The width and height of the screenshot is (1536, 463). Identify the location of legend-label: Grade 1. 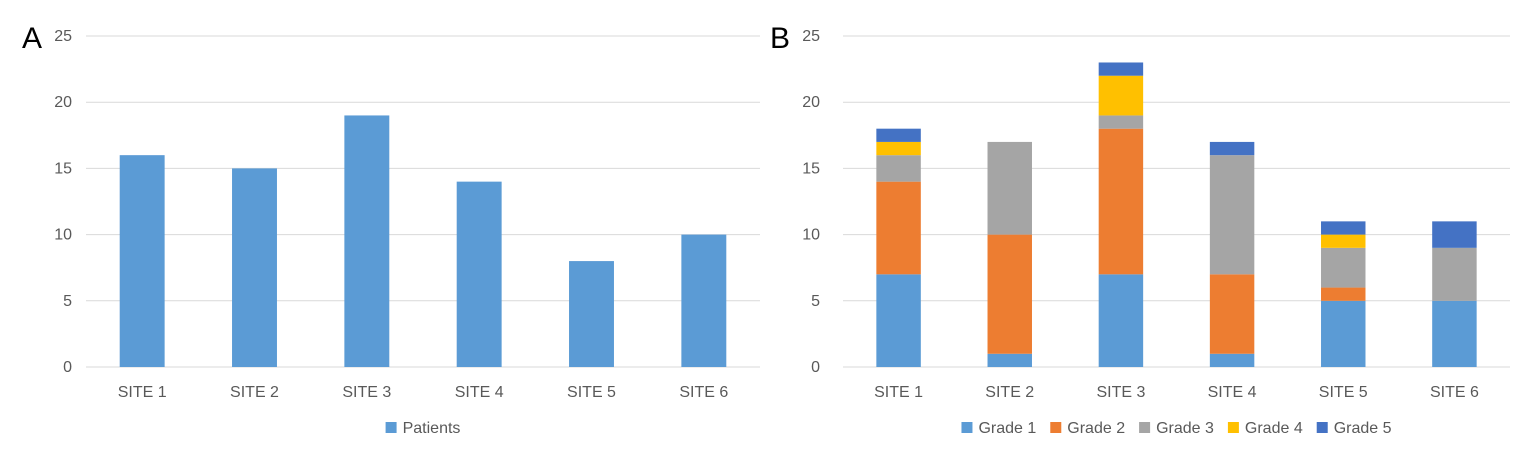
(1007, 428).